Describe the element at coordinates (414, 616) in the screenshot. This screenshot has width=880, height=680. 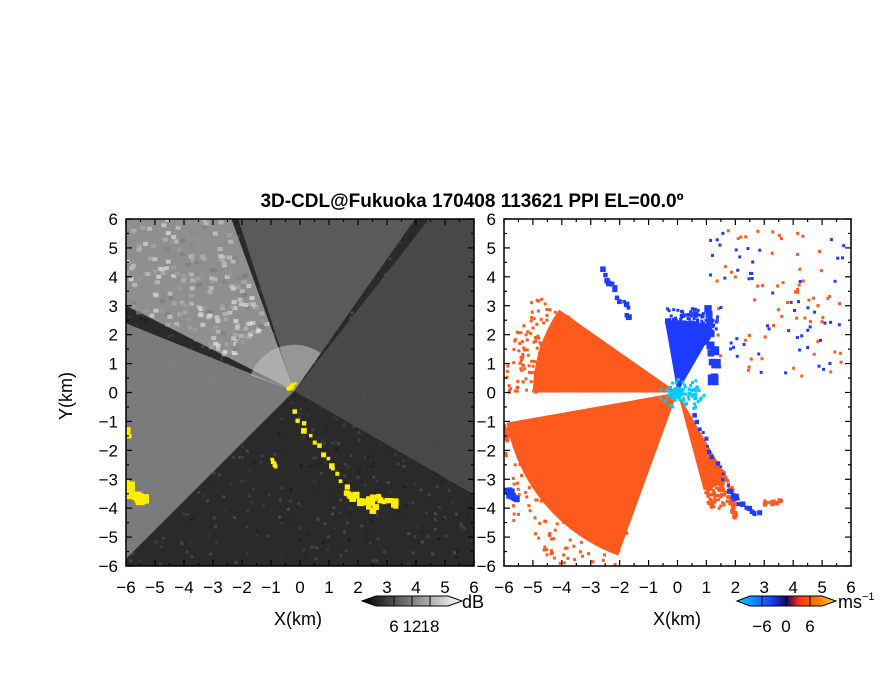
I see `reflectivity-colorbar-ticks: 6 12 18` at that location.